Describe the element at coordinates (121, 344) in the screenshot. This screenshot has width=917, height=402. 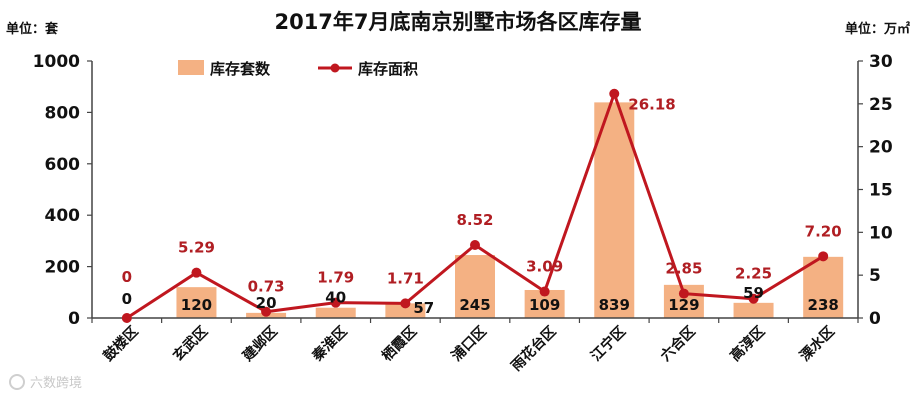
I see `x-tick-label: 鼓楼区` at that location.